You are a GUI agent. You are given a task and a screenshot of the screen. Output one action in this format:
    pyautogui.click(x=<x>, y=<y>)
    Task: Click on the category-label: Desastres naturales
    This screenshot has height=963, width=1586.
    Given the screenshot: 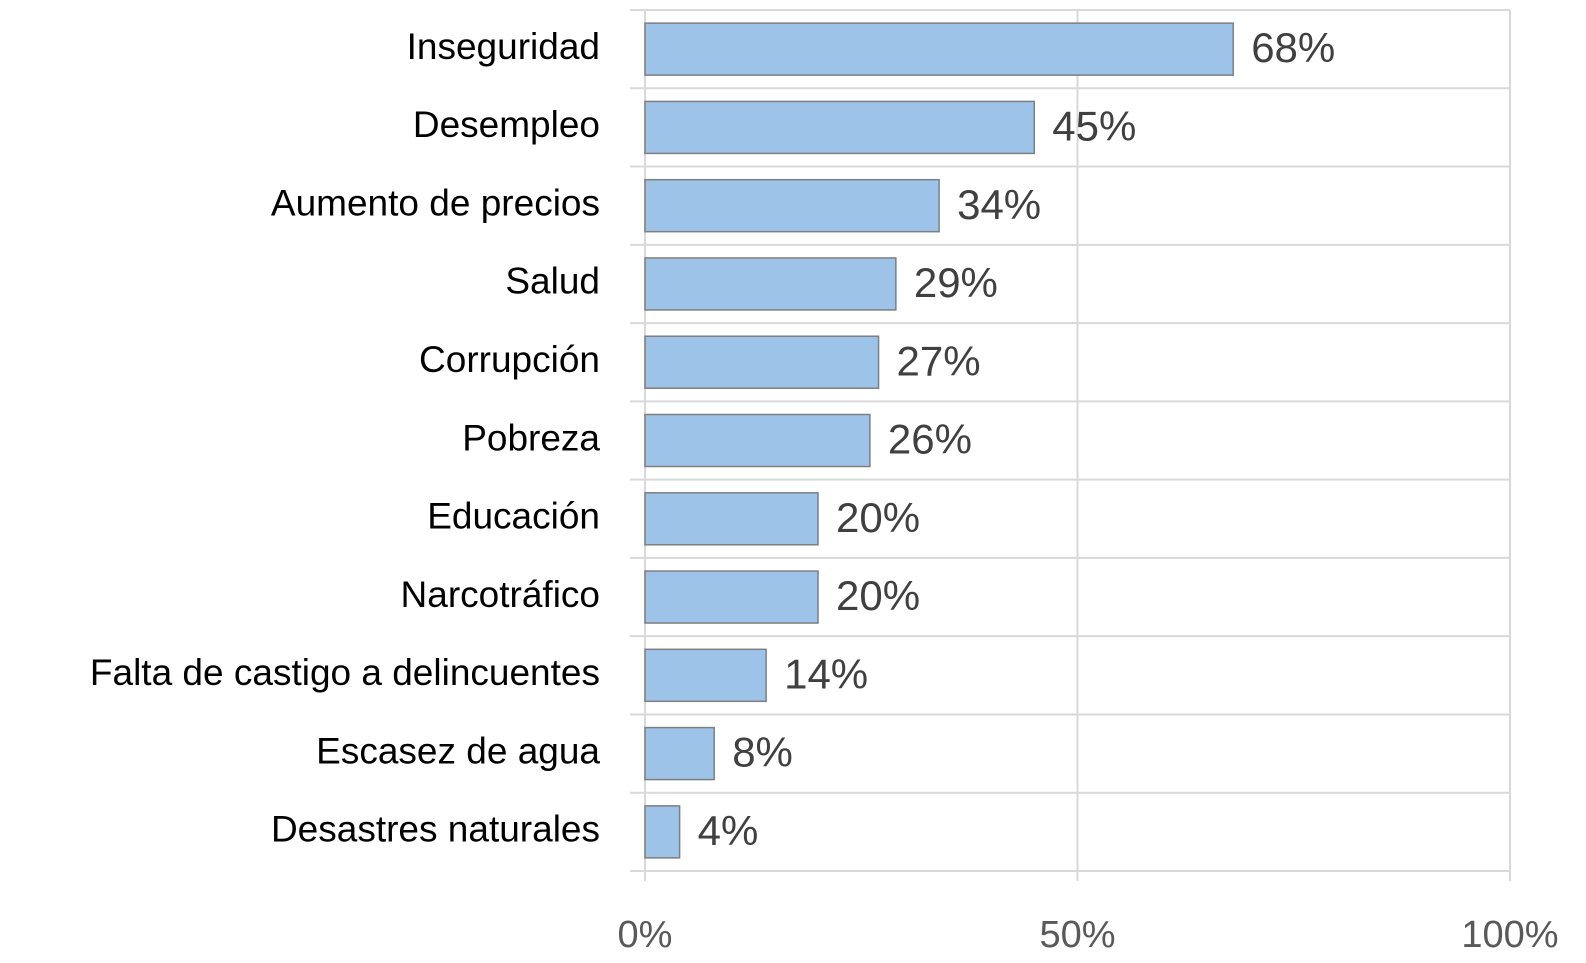 What is the action you would take?
    pyautogui.click(x=435, y=829)
    